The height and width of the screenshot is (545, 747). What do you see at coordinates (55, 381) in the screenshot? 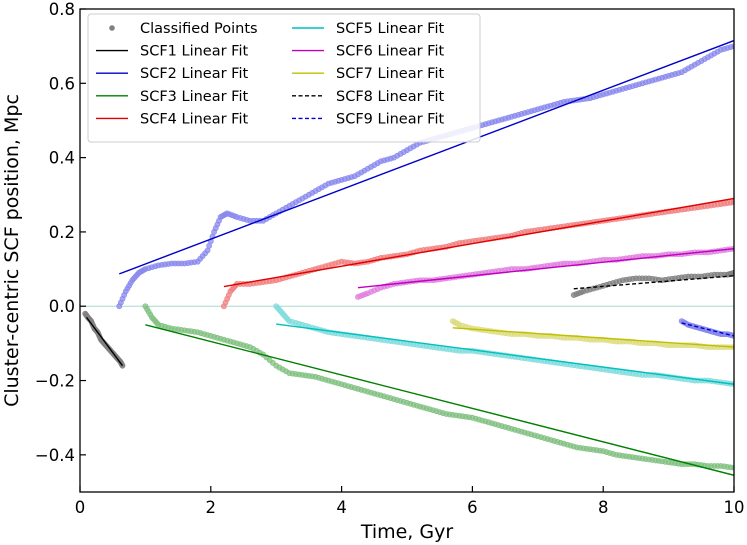
I see `y-tick-label: −0.2` at bounding box center [55, 381].